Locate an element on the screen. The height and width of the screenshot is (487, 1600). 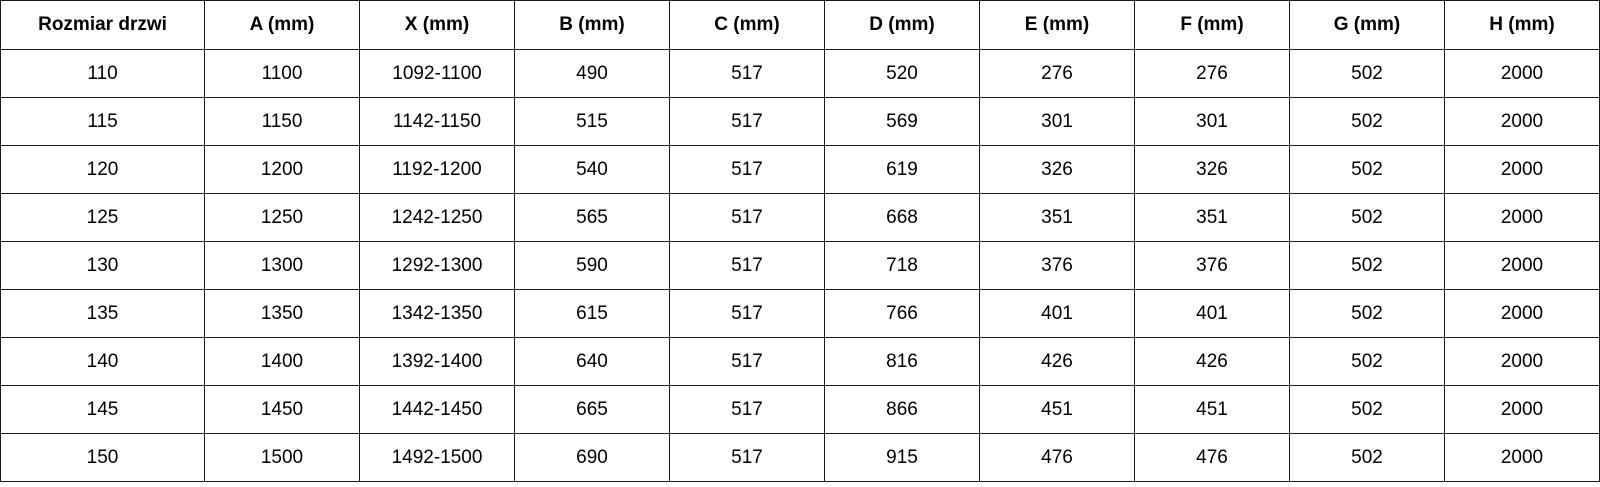
table-cell: 520 is located at coordinates (902, 73).